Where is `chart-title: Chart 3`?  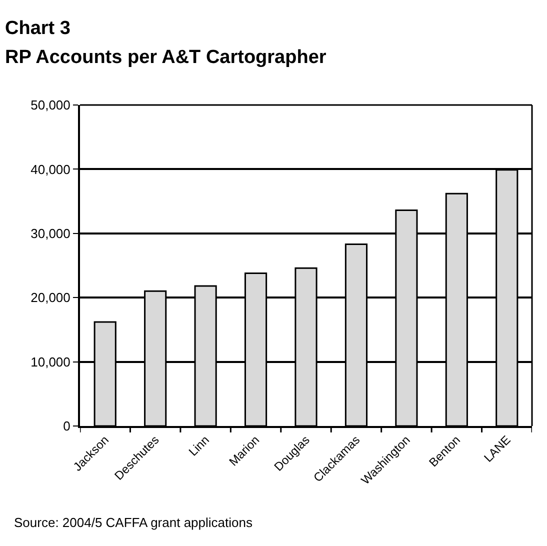 chart-title: Chart 3 is located at coordinates (37, 28).